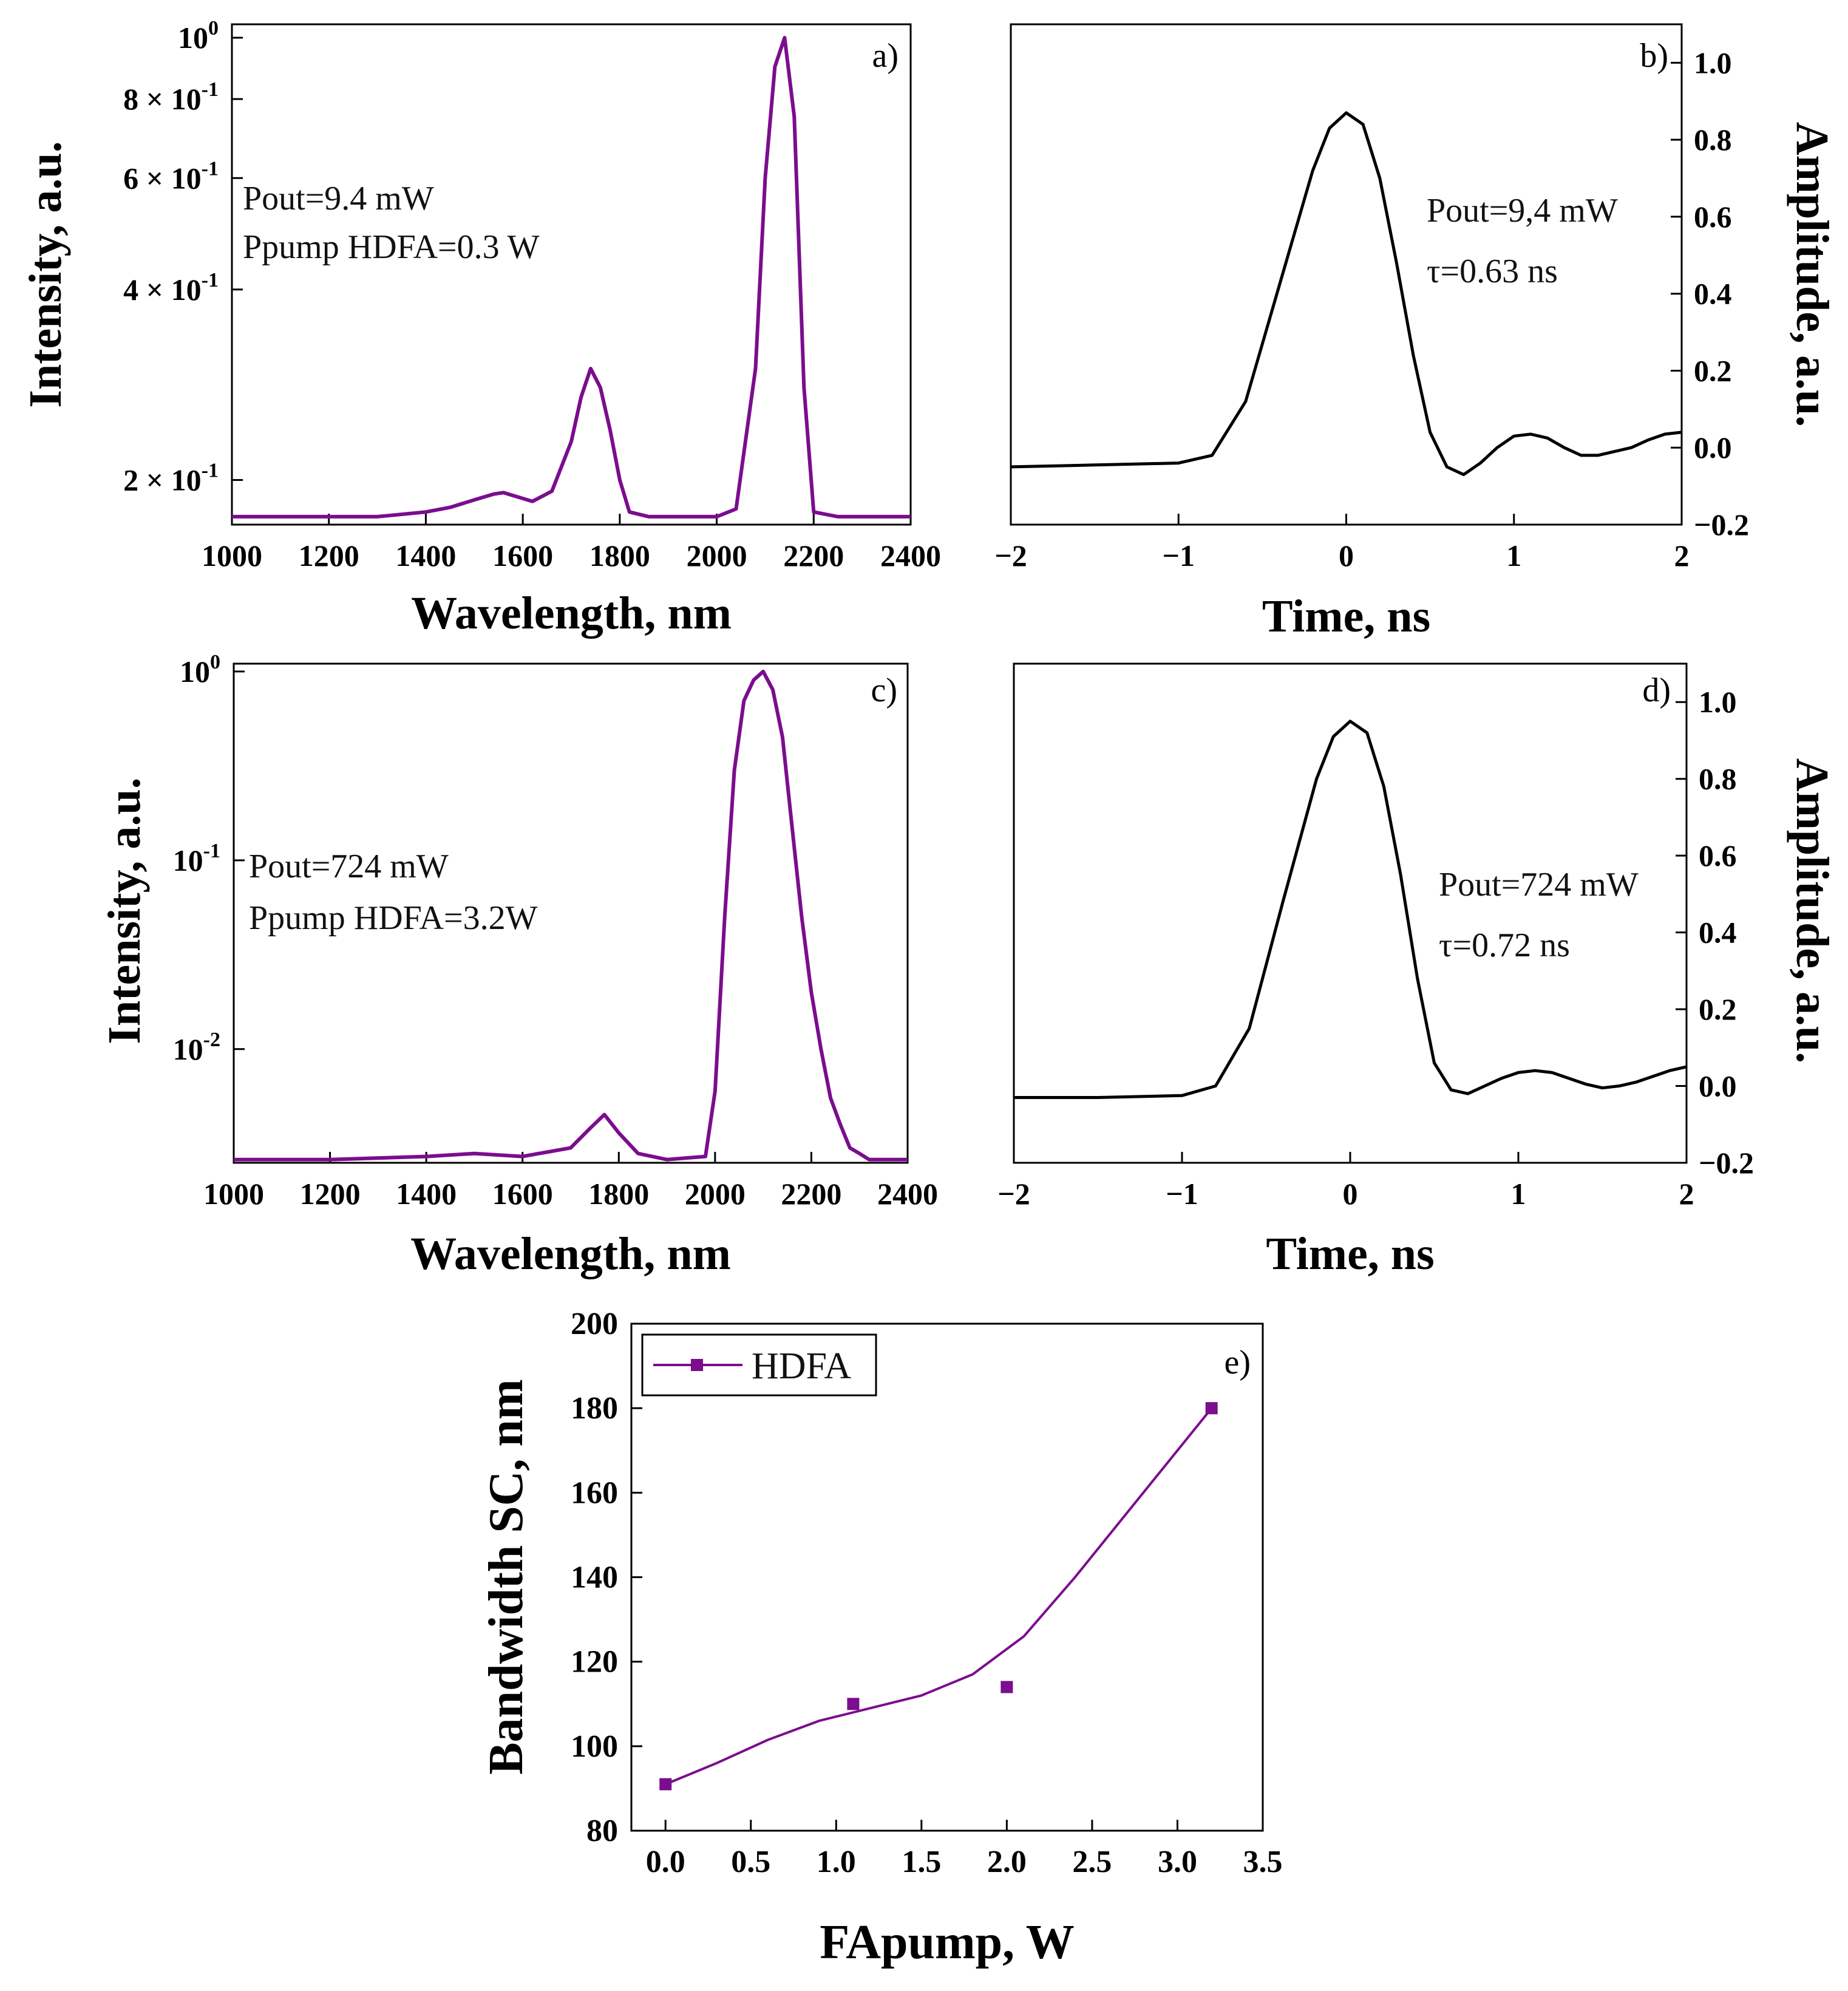 This screenshot has width=1848, height=1991. Describe the element at coordinates (1713, 370) in the screenshot. I see `y-tick-label: 0.2` at that location.